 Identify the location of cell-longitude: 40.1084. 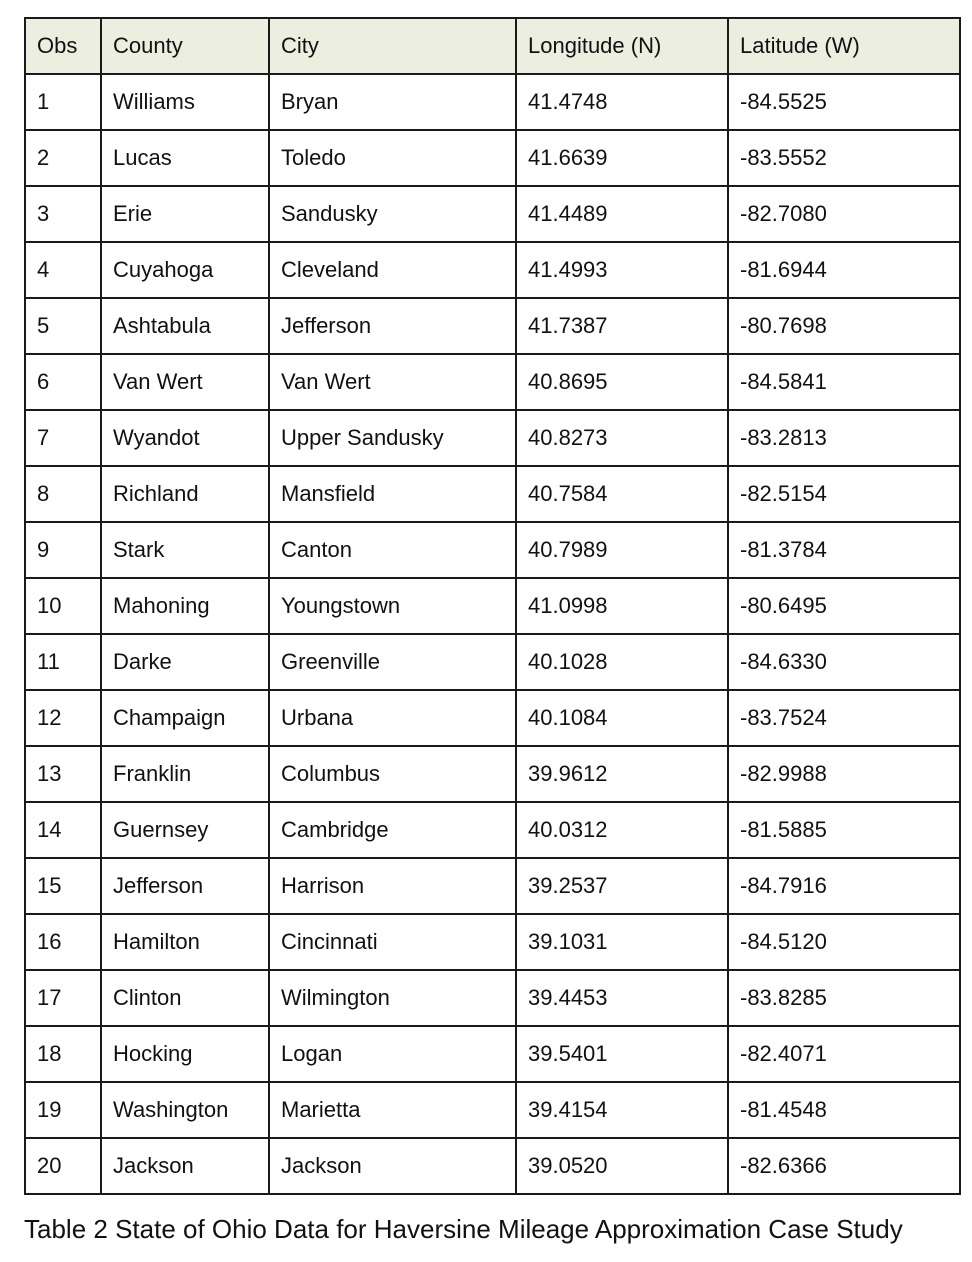
(622, 718).